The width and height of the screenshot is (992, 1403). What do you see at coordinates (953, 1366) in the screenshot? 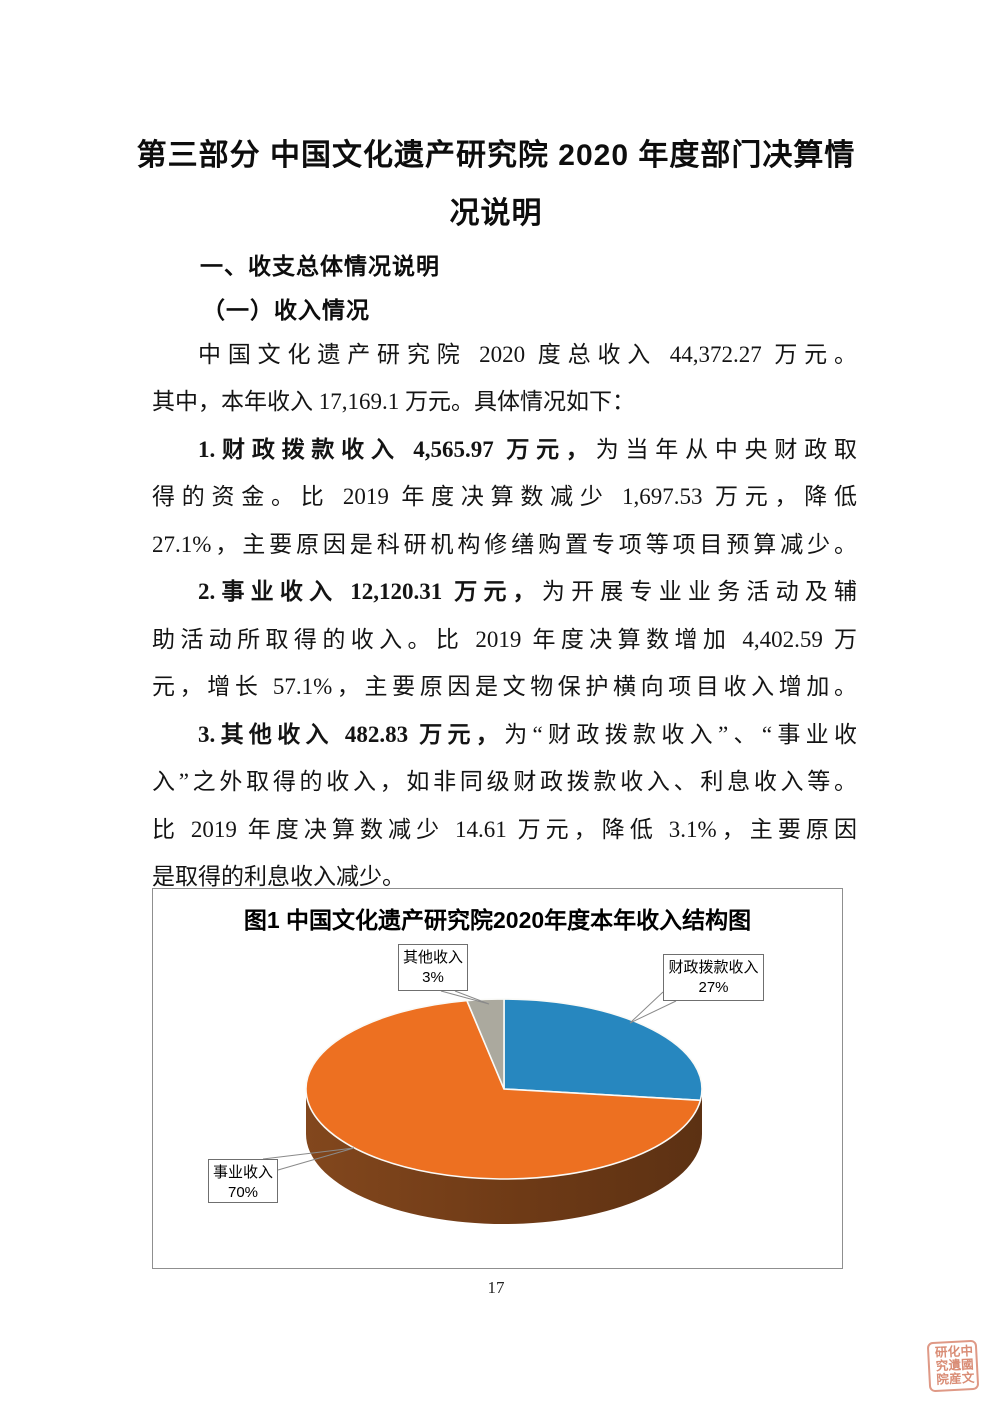
I see `official-red-seal: 中國文 化遺産 研究院` at bounding box center [953, 1366].